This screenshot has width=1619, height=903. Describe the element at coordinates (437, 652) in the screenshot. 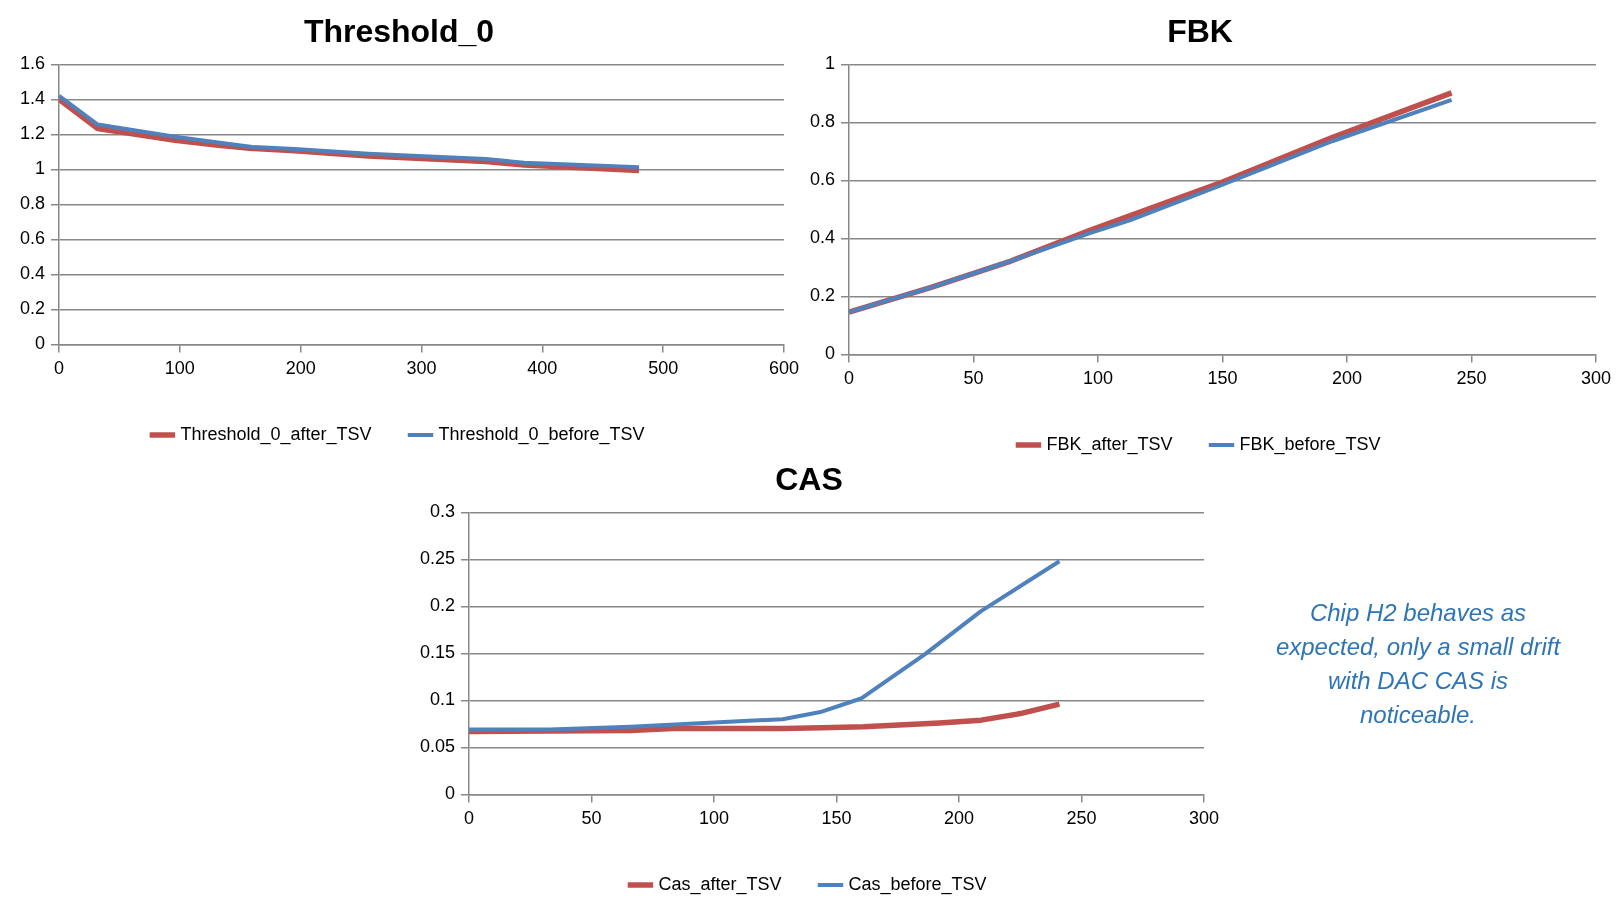

I see `y-tick-label: 0.15` at that location.